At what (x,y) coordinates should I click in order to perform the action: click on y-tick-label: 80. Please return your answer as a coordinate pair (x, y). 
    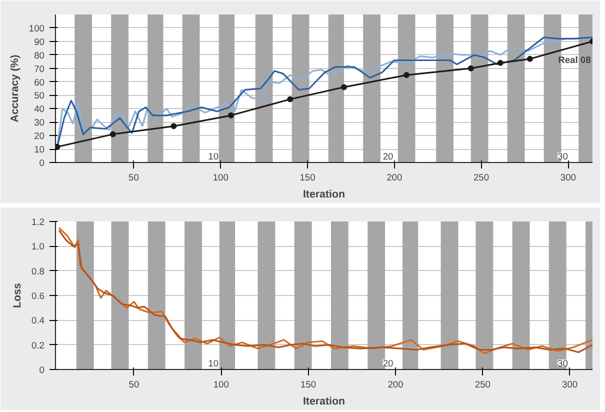
    Looking at the image, I should click on (39, 55).